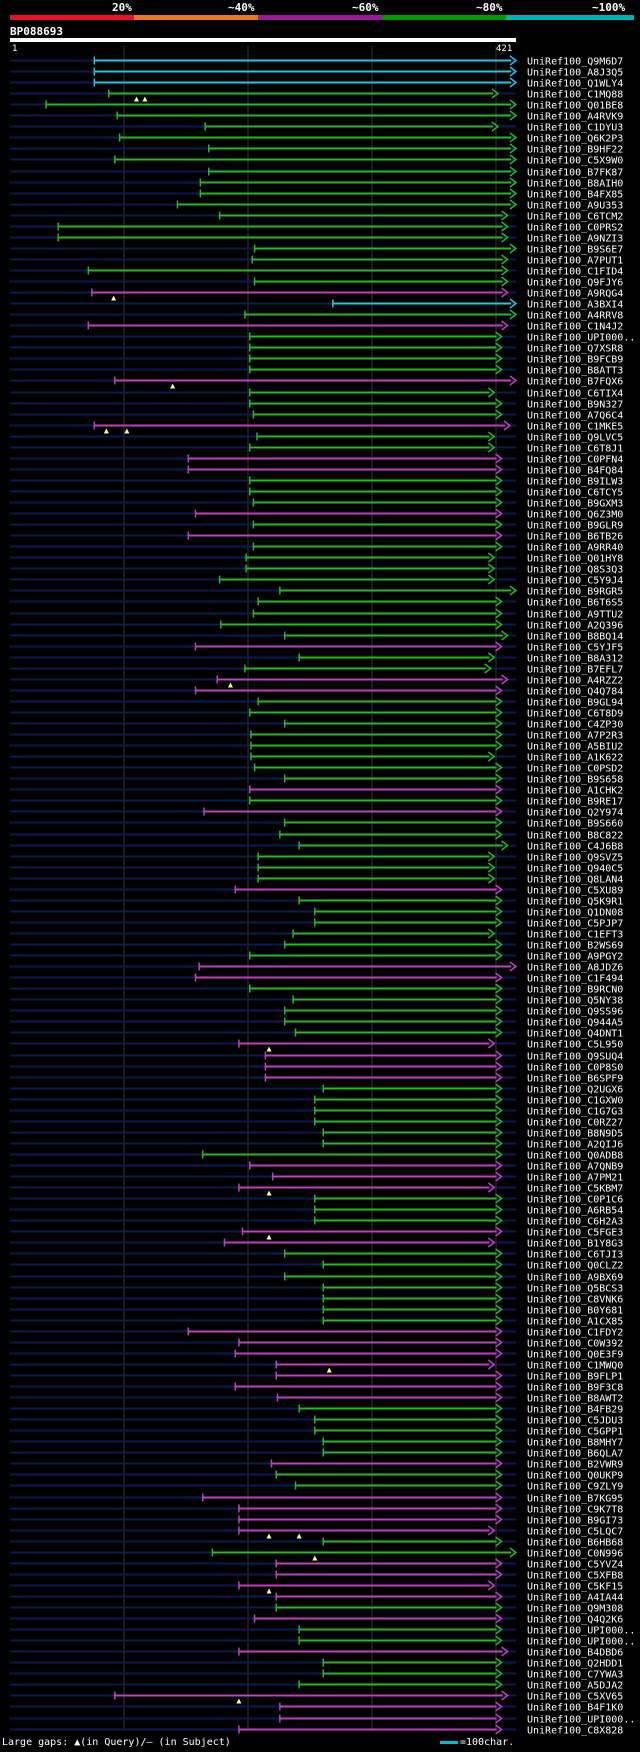 Image resolution: width=640 pixels, height=1752 pixels. Describe the element at coordinates (316, 746) in the screenshot. I see `hit-row: UniRef100_A5BIU2` at that location.